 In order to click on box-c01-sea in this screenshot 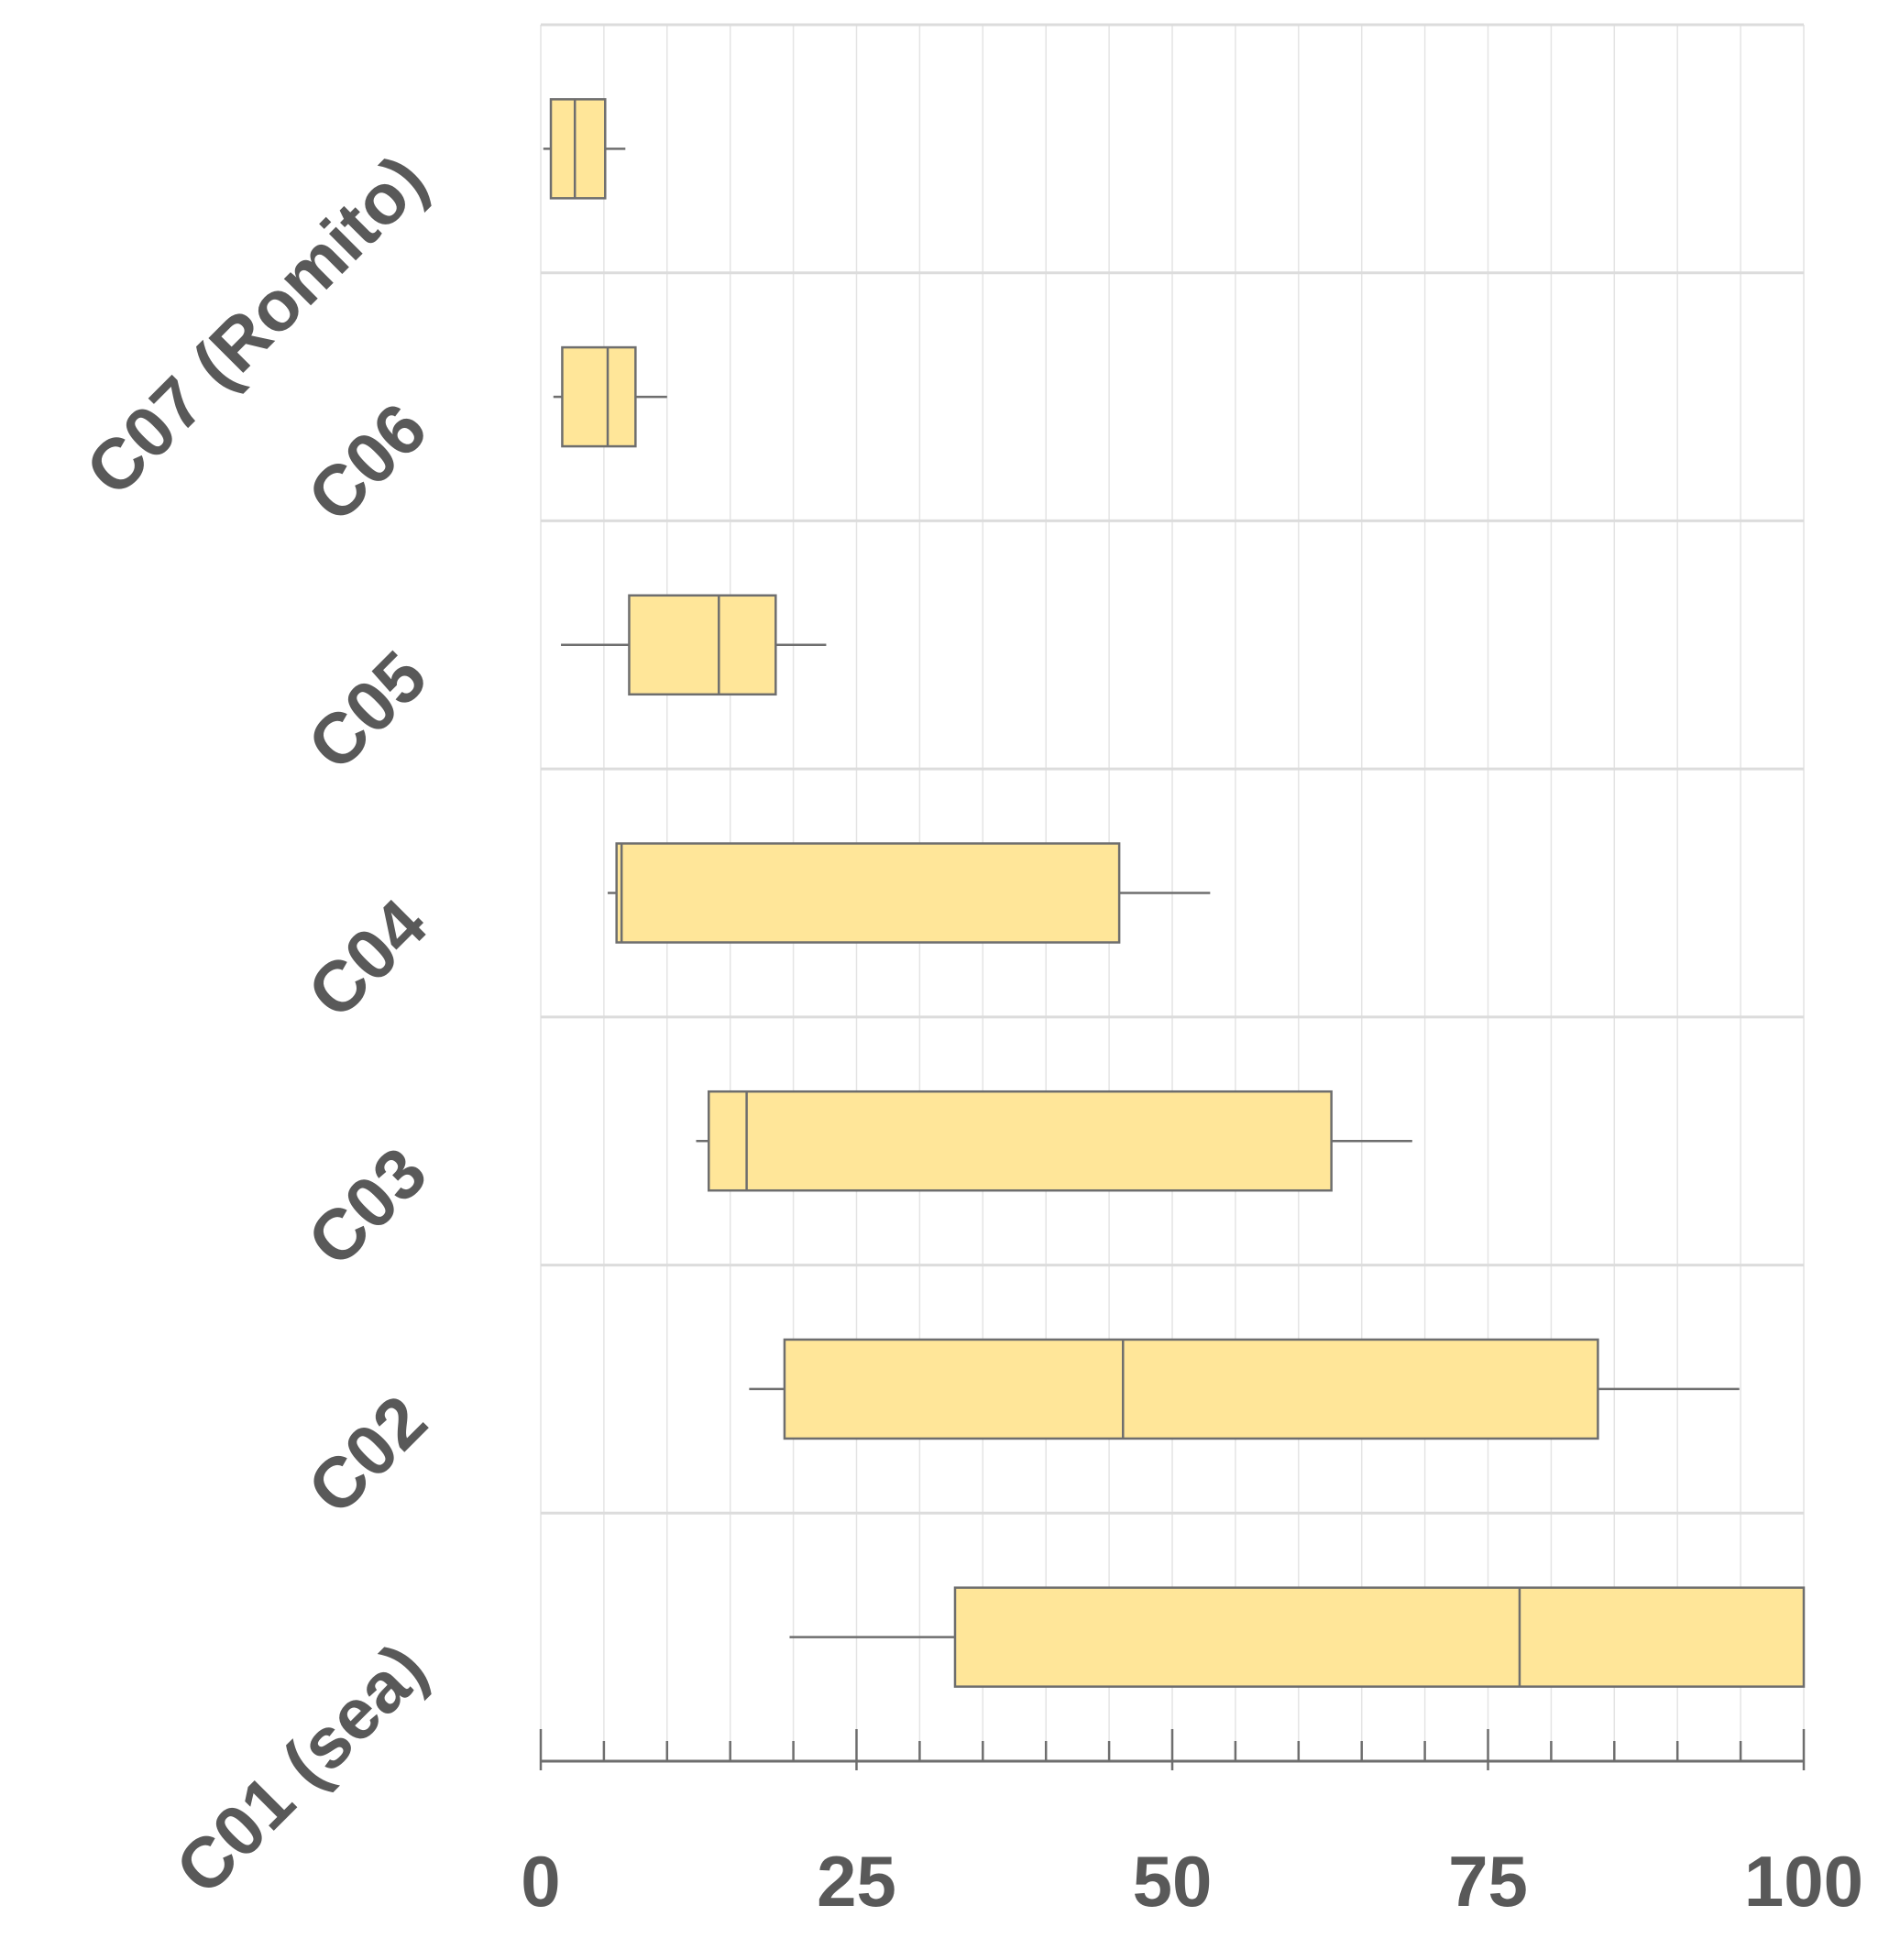, I will do `click(1297, 1637)`.